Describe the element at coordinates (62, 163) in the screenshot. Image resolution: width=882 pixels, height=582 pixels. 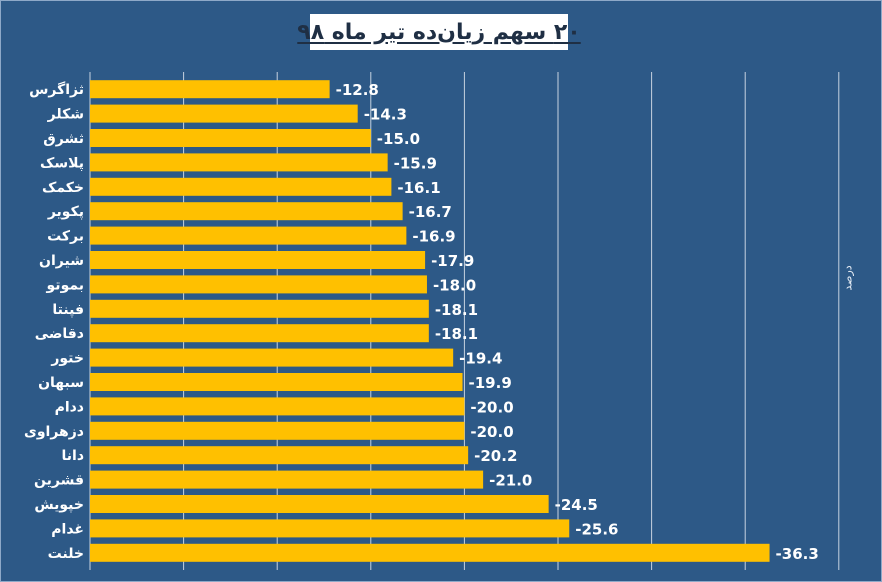
I see `category-label: پلاسک` at that location.